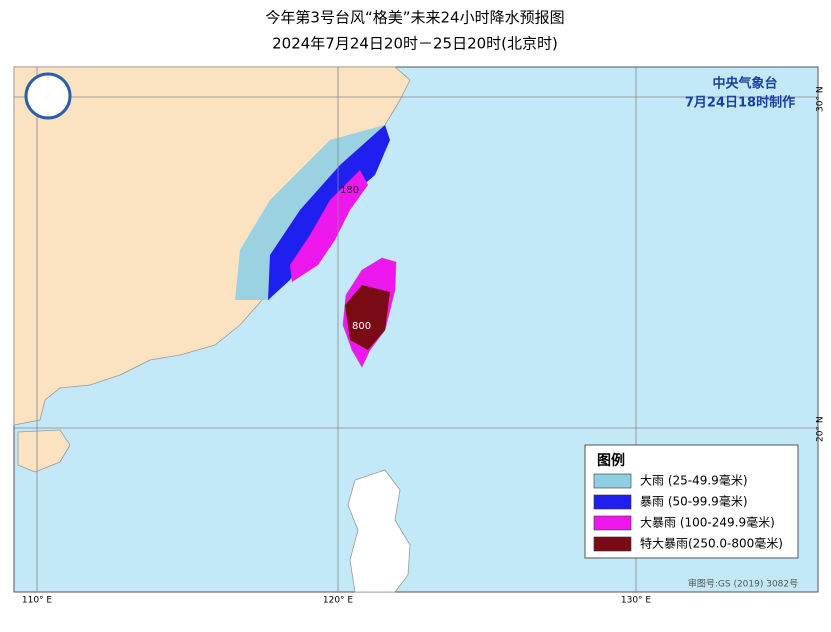 The image size is (831, 632). I want to click on legend-label: 暴雨 (50-99.9毫米), so click(694, 501).